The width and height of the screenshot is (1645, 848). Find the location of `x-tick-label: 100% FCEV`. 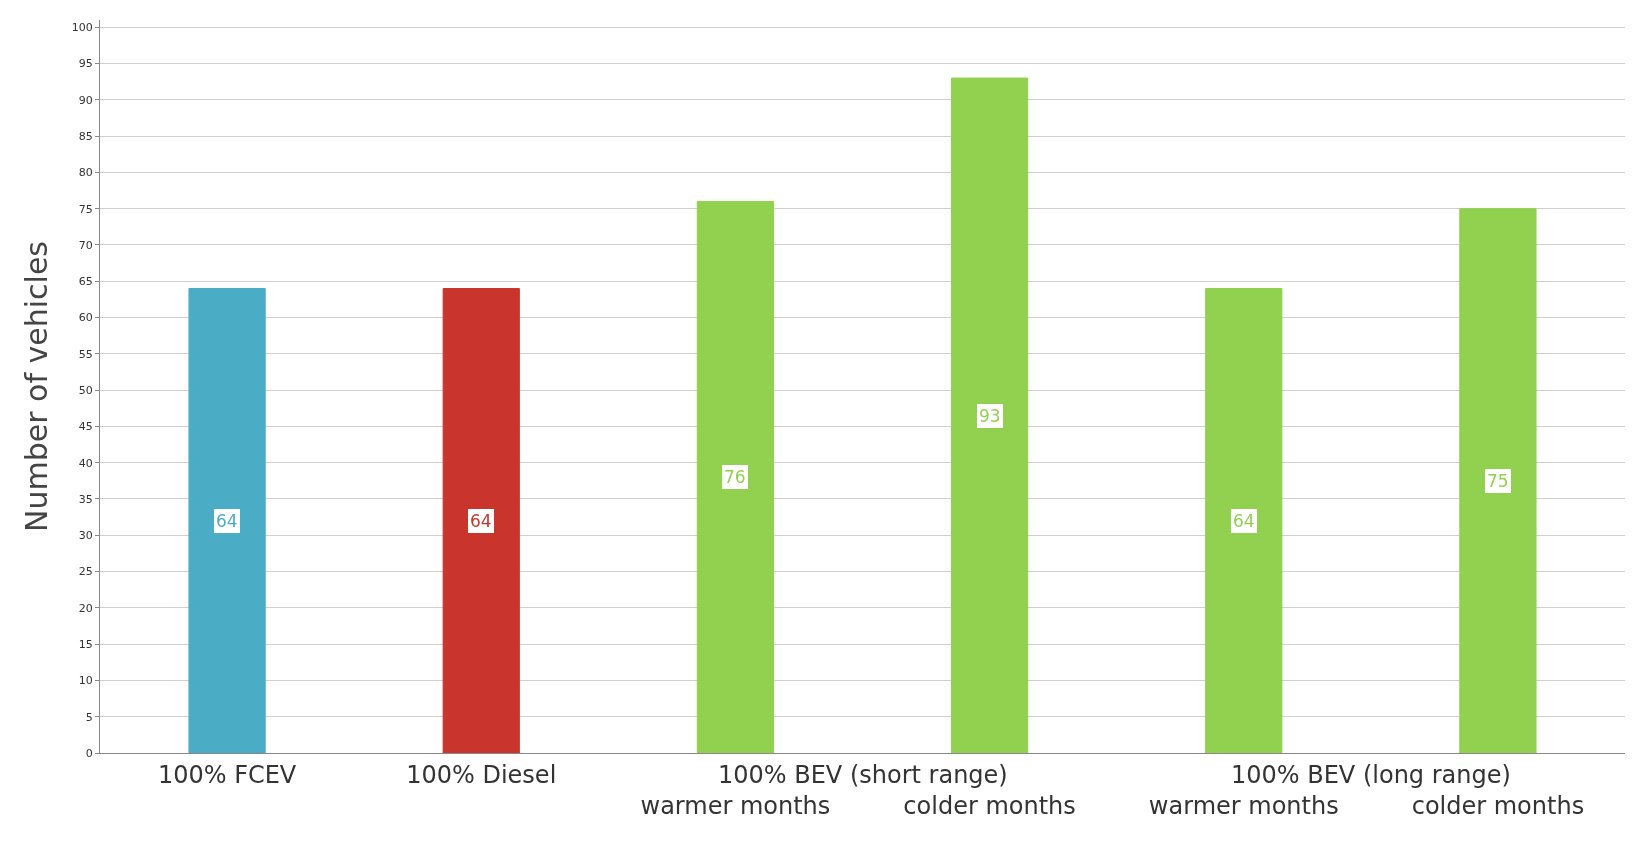

x-tick-label: 100% FCEV is located at coordinates (227, 774).